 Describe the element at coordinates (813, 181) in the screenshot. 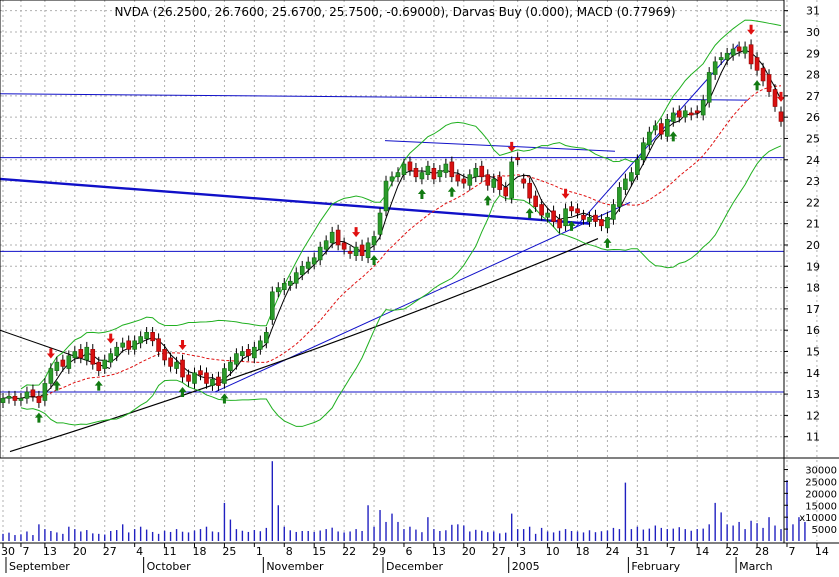

I see `price-tick-label: 23` at that location.